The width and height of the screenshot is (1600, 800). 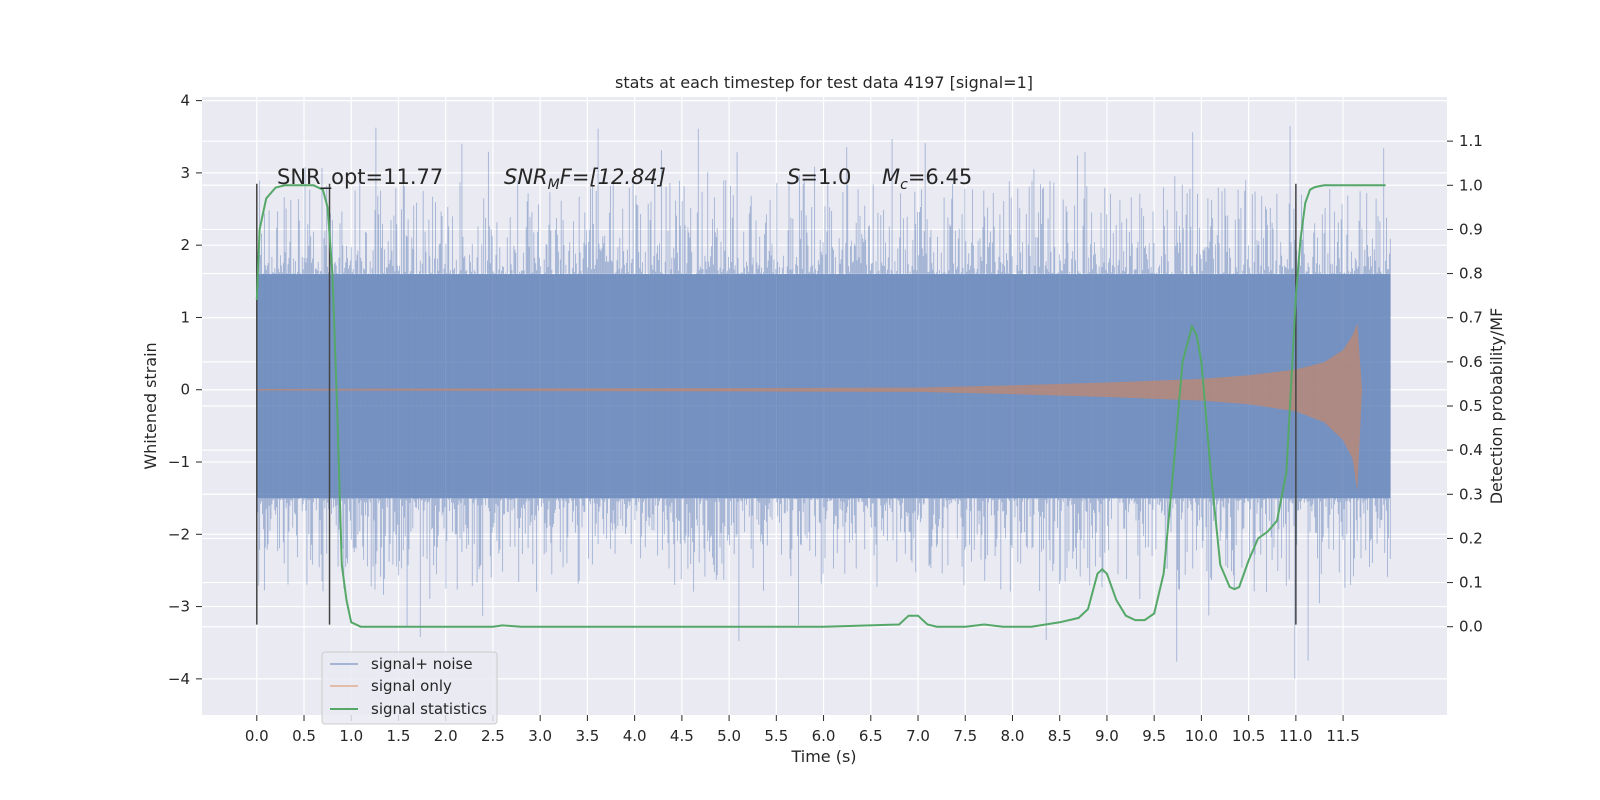 I want to click on x-tick-label-5: 2.5, so click(x=493, y=736).